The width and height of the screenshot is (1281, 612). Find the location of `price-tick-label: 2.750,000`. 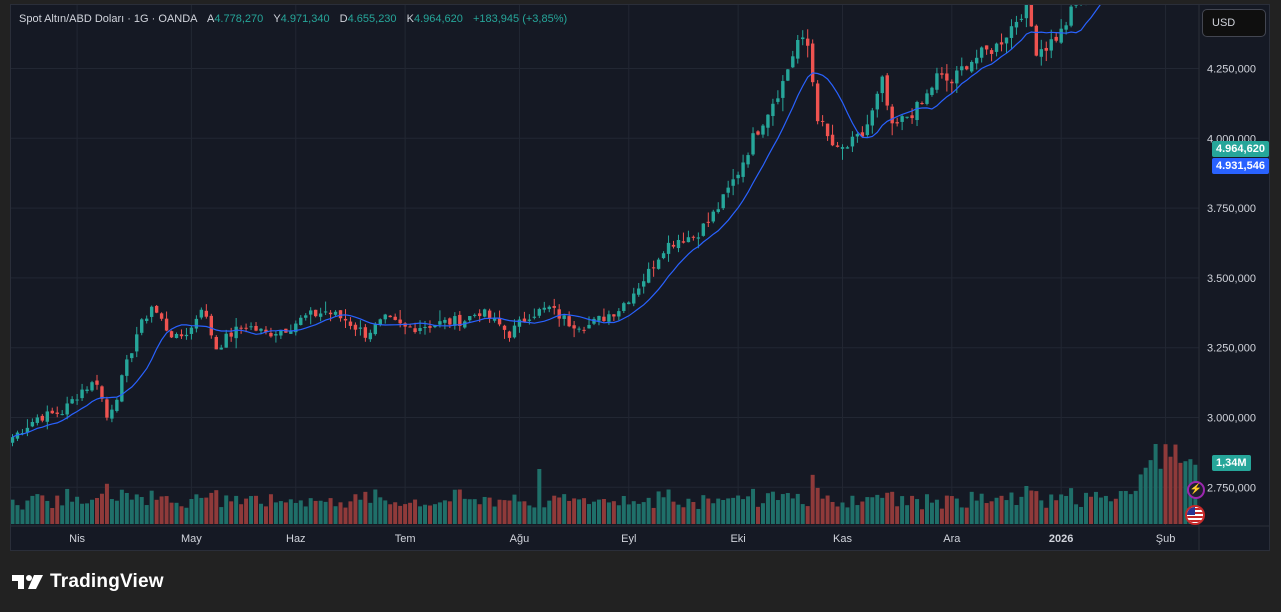

price-tick-label: 2.750,000 is located at coordinates (1231, 488).